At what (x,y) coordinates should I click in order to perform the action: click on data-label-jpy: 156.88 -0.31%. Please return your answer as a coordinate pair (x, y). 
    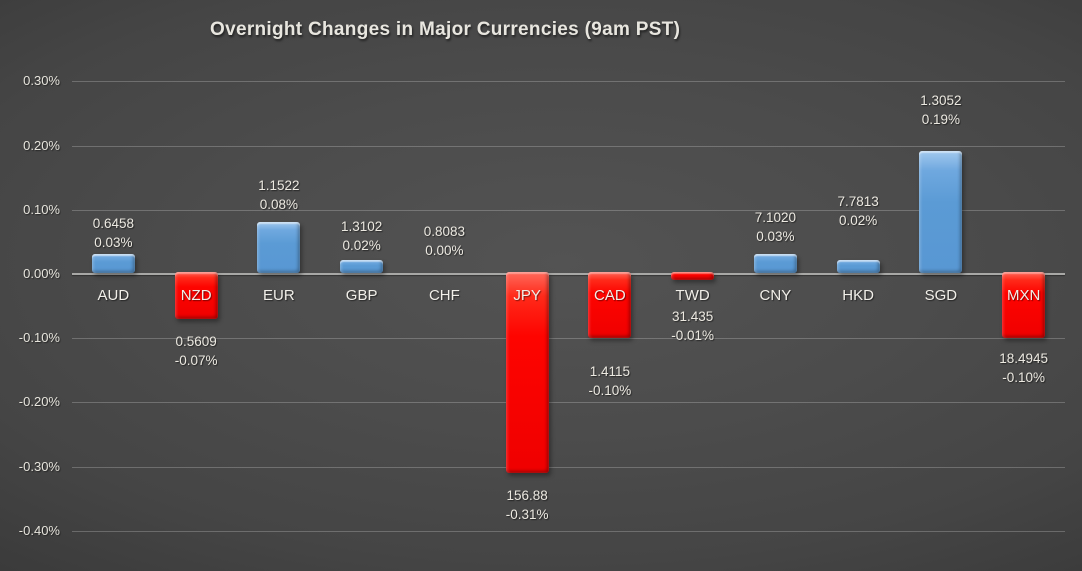
    Looking at the image, I should click on (527, 505).